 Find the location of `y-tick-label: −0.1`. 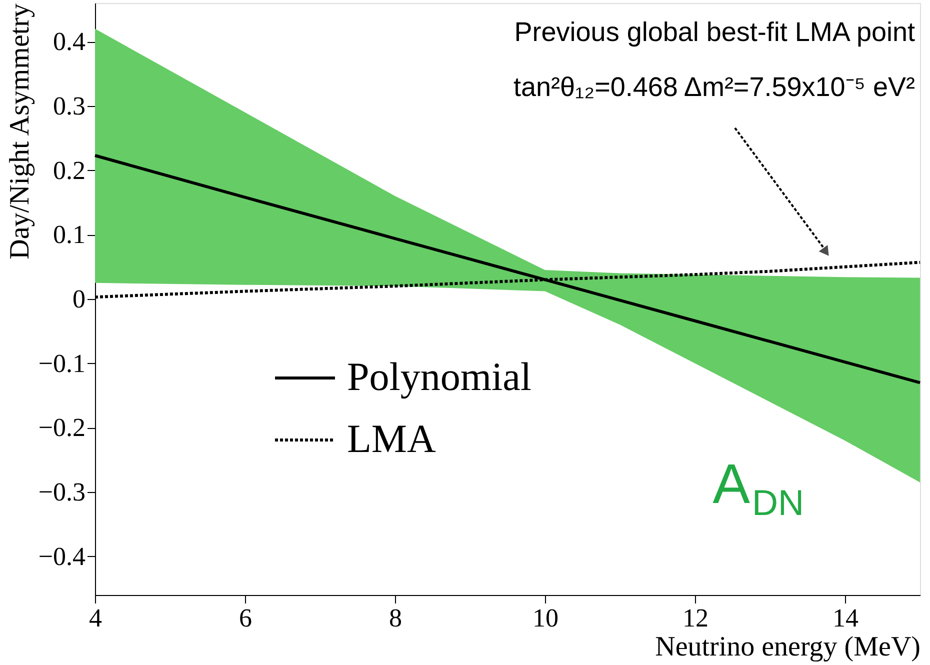

y-tick-label: −0.1 is located at coordinates (62, 363).